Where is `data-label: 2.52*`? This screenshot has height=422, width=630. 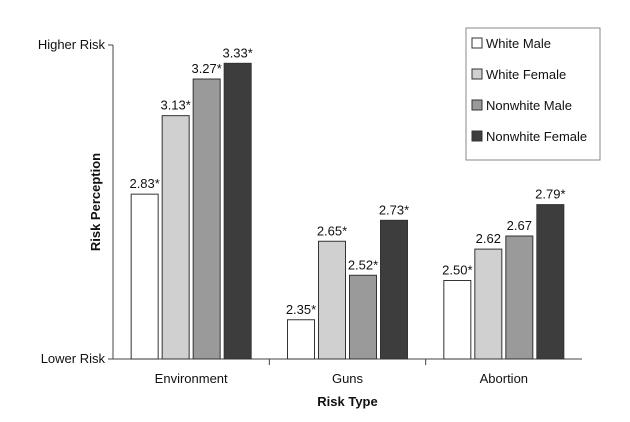 data-label: 2.52* is located at coordinates (363, 264).